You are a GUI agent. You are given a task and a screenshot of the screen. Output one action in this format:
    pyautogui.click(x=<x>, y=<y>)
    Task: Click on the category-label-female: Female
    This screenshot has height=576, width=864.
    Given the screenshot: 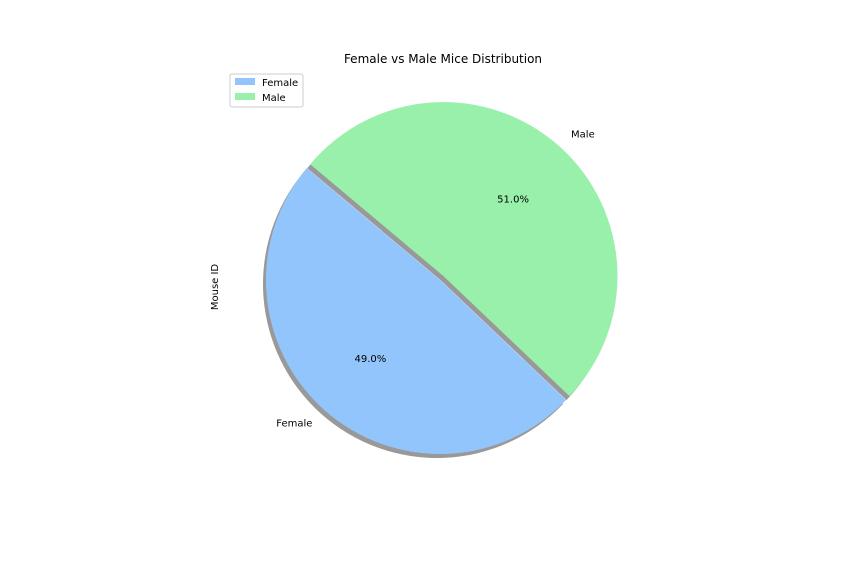 What is the action you would take?
    pyautogui.click(x=294, y=424)
    